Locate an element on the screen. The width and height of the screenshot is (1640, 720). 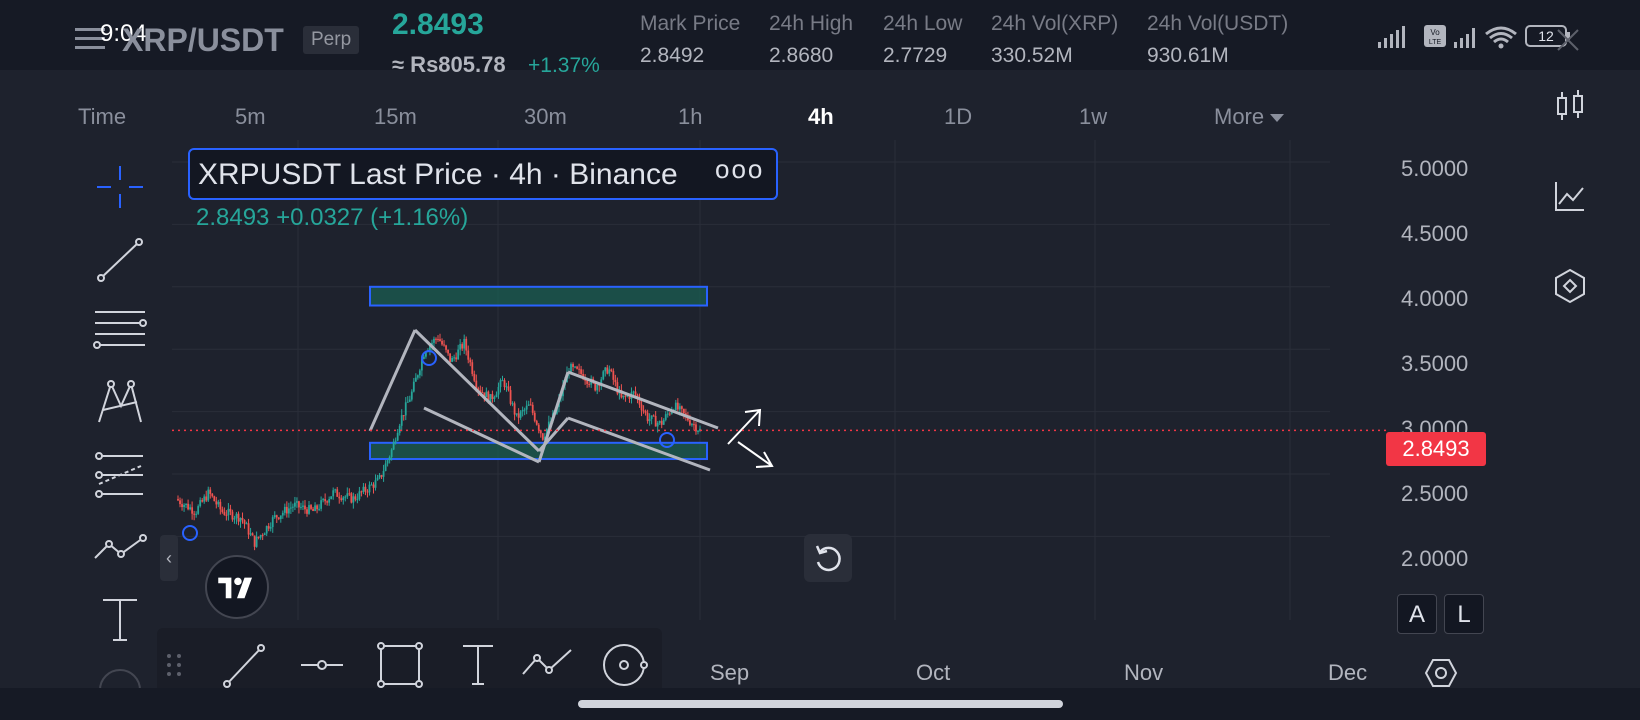
pair-title: XRP/USDT is located at coordinates (203, 40).